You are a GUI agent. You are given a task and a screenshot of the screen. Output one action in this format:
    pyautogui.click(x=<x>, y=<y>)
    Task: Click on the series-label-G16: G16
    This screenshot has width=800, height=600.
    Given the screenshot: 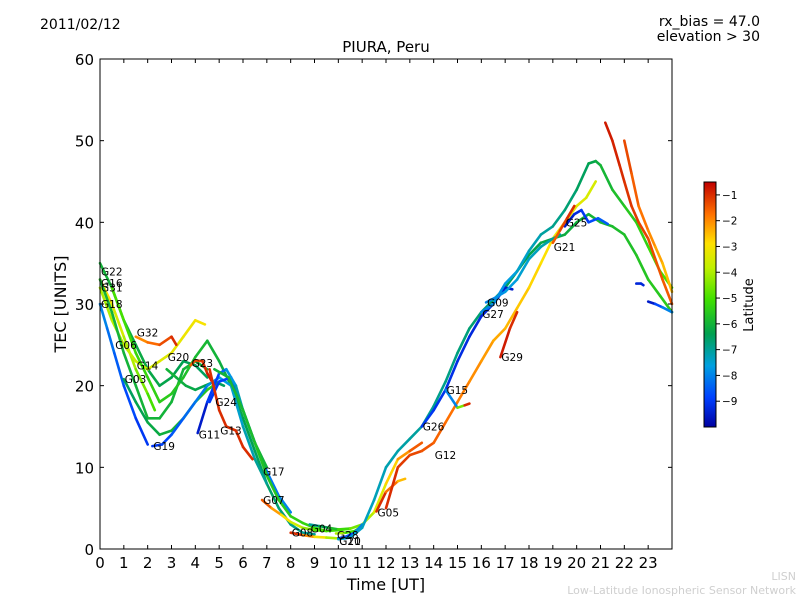 What is the action you would take?
    pyautogui.click(x=112, y=284)
    